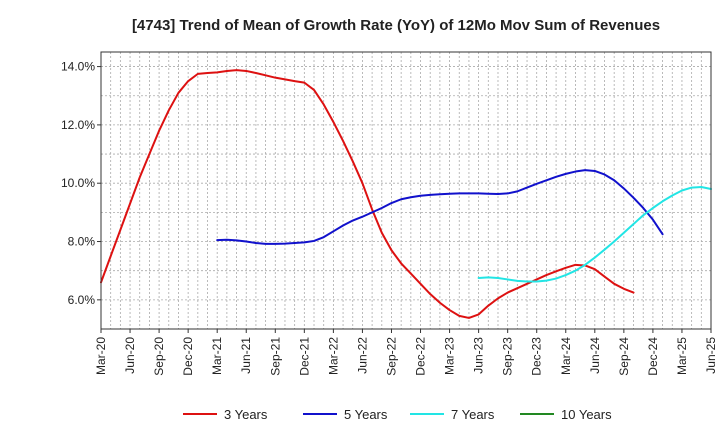  What do you see at coordinates (421, 356) in the screenshot?
I see `x-tick-label: Dec-22` at bounding box center [421, 356].